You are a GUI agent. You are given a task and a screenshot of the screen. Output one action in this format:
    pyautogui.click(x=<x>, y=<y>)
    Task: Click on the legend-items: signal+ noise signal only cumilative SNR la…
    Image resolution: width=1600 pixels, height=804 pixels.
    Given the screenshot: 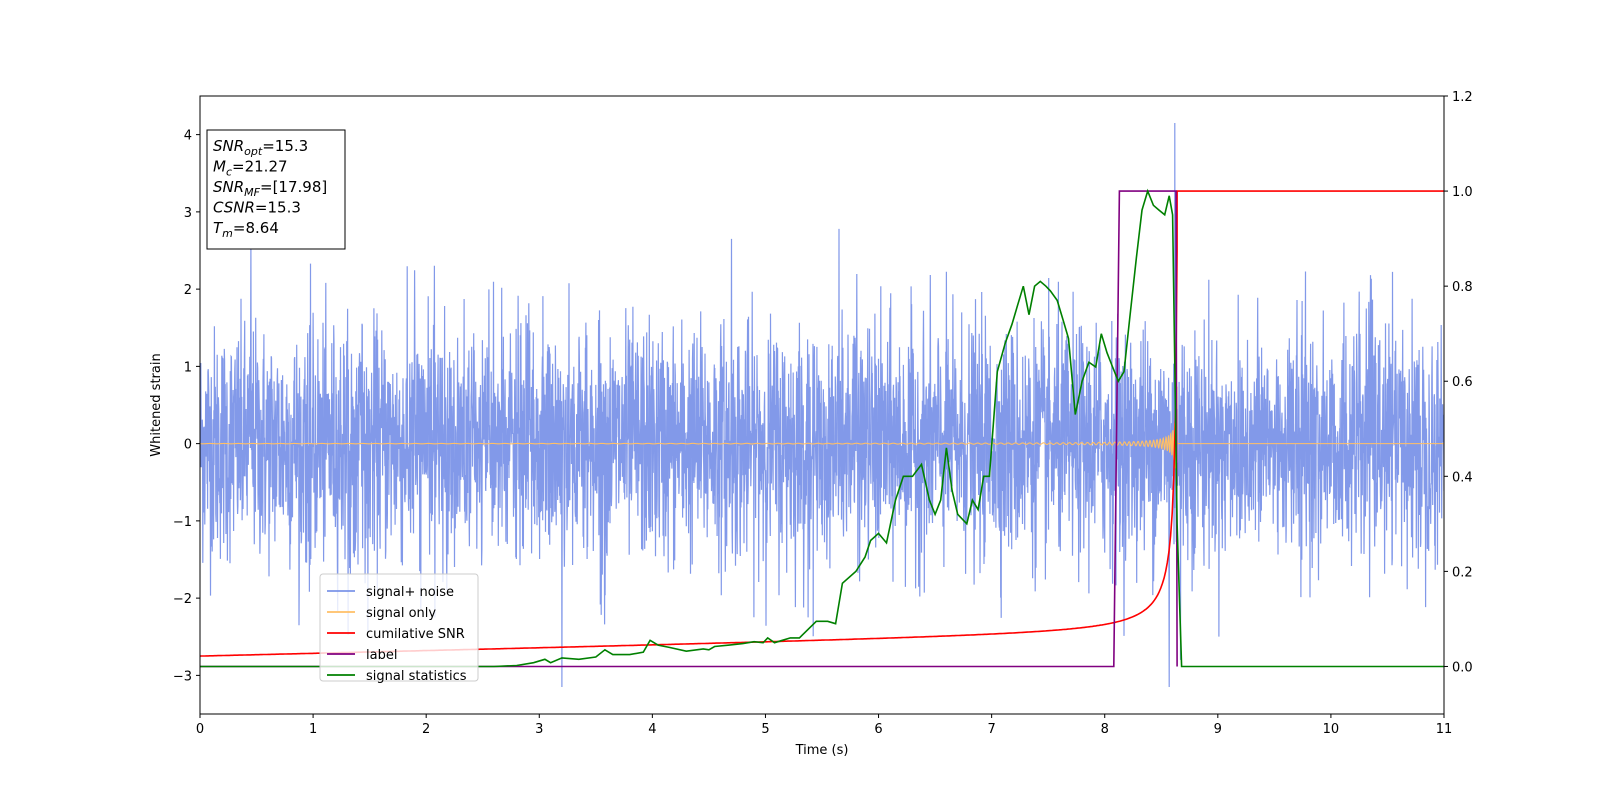 What is the action you would take?
    pyautogui.click(x=397, y=634)
    